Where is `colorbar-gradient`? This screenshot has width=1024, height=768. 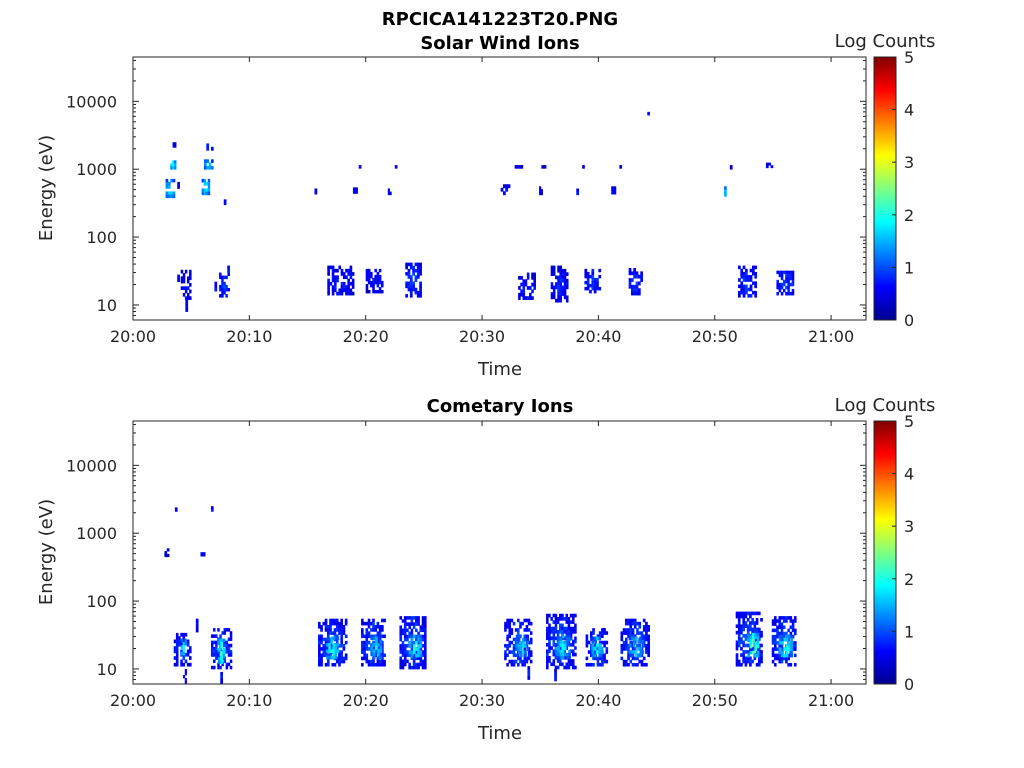
colorbar-gradient is located at coordinates (885, 552).